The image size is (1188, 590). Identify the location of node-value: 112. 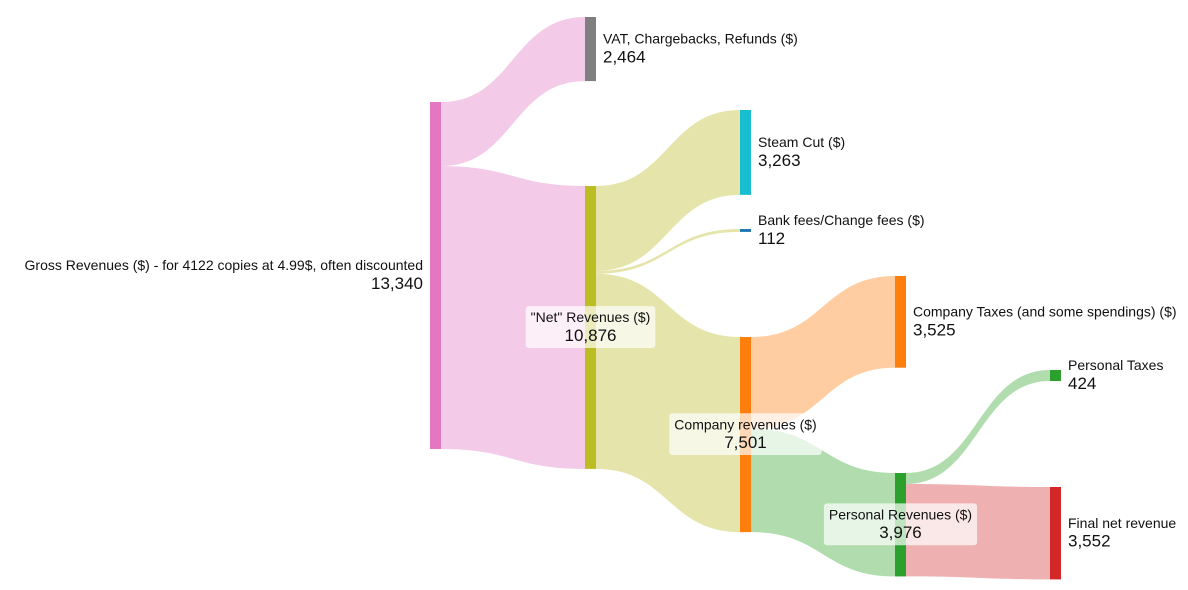
(771, 238).